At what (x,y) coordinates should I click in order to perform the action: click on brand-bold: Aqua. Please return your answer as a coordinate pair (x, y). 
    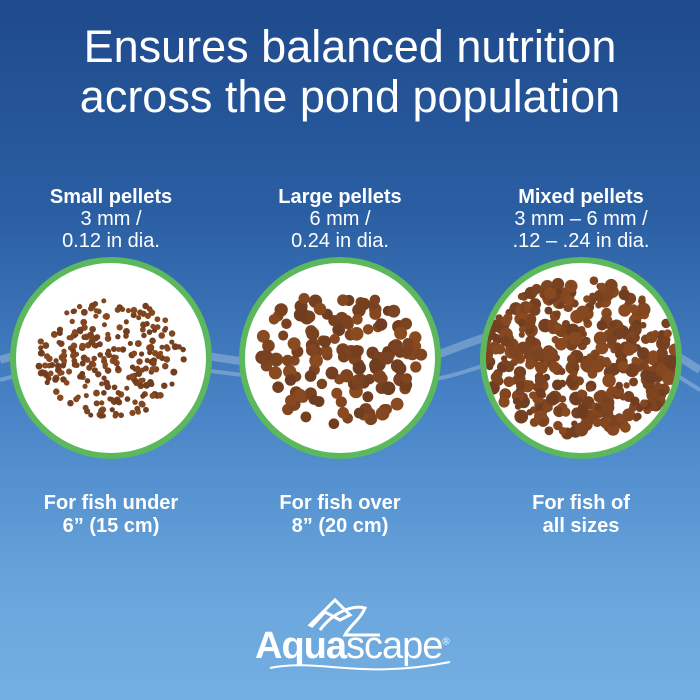
    Looking at the image, I should click on (301, 646).